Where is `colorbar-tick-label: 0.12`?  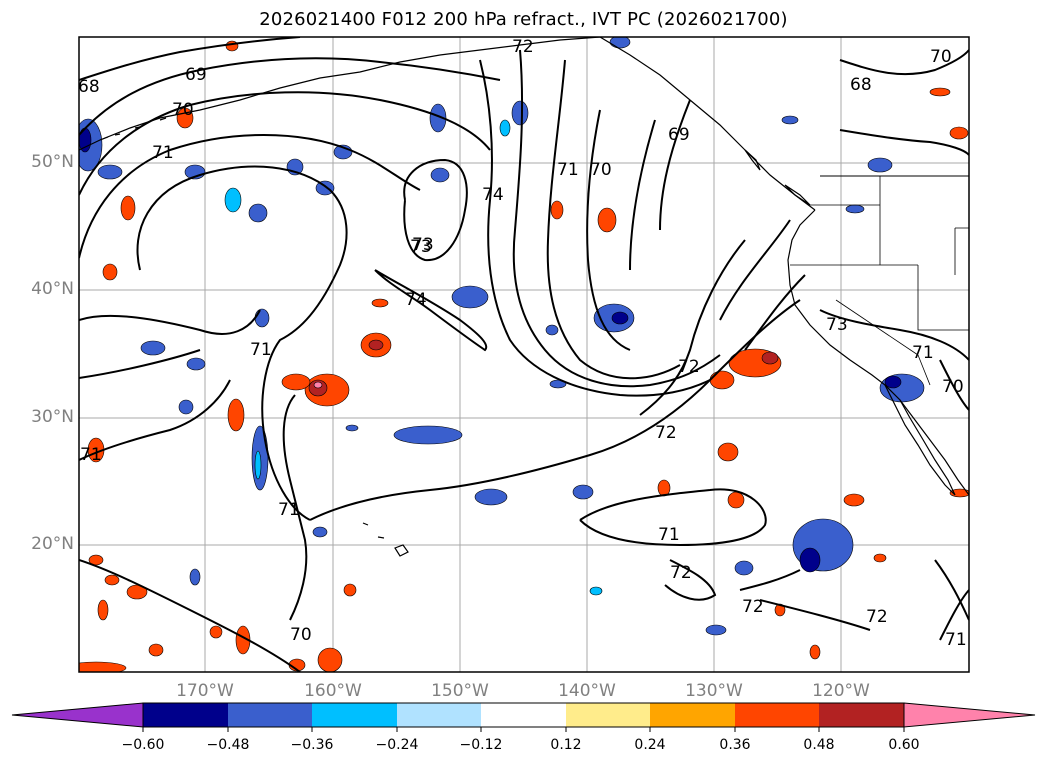 colorbar-tick-label: 0.12 is located at coordinates (566, 745).